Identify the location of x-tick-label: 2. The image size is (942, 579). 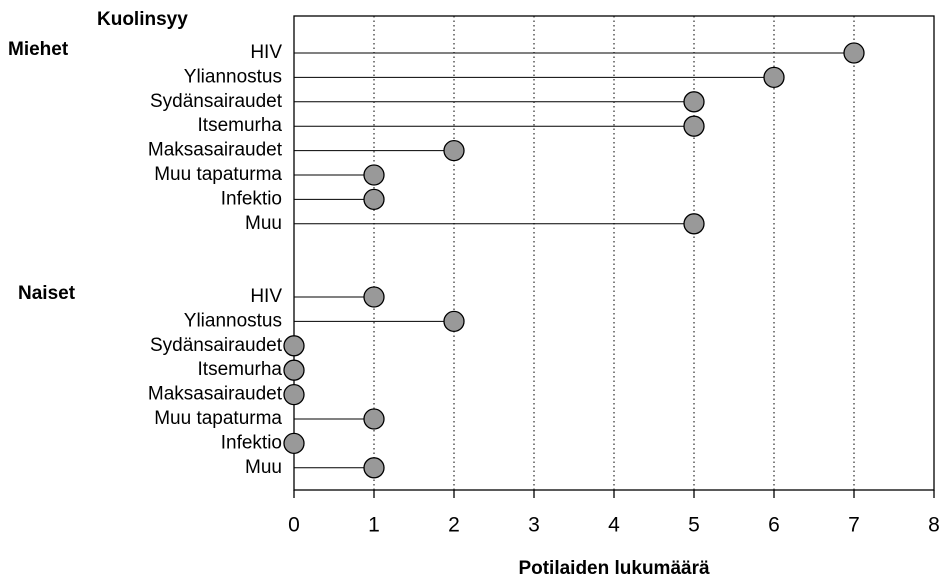
(454, 525).